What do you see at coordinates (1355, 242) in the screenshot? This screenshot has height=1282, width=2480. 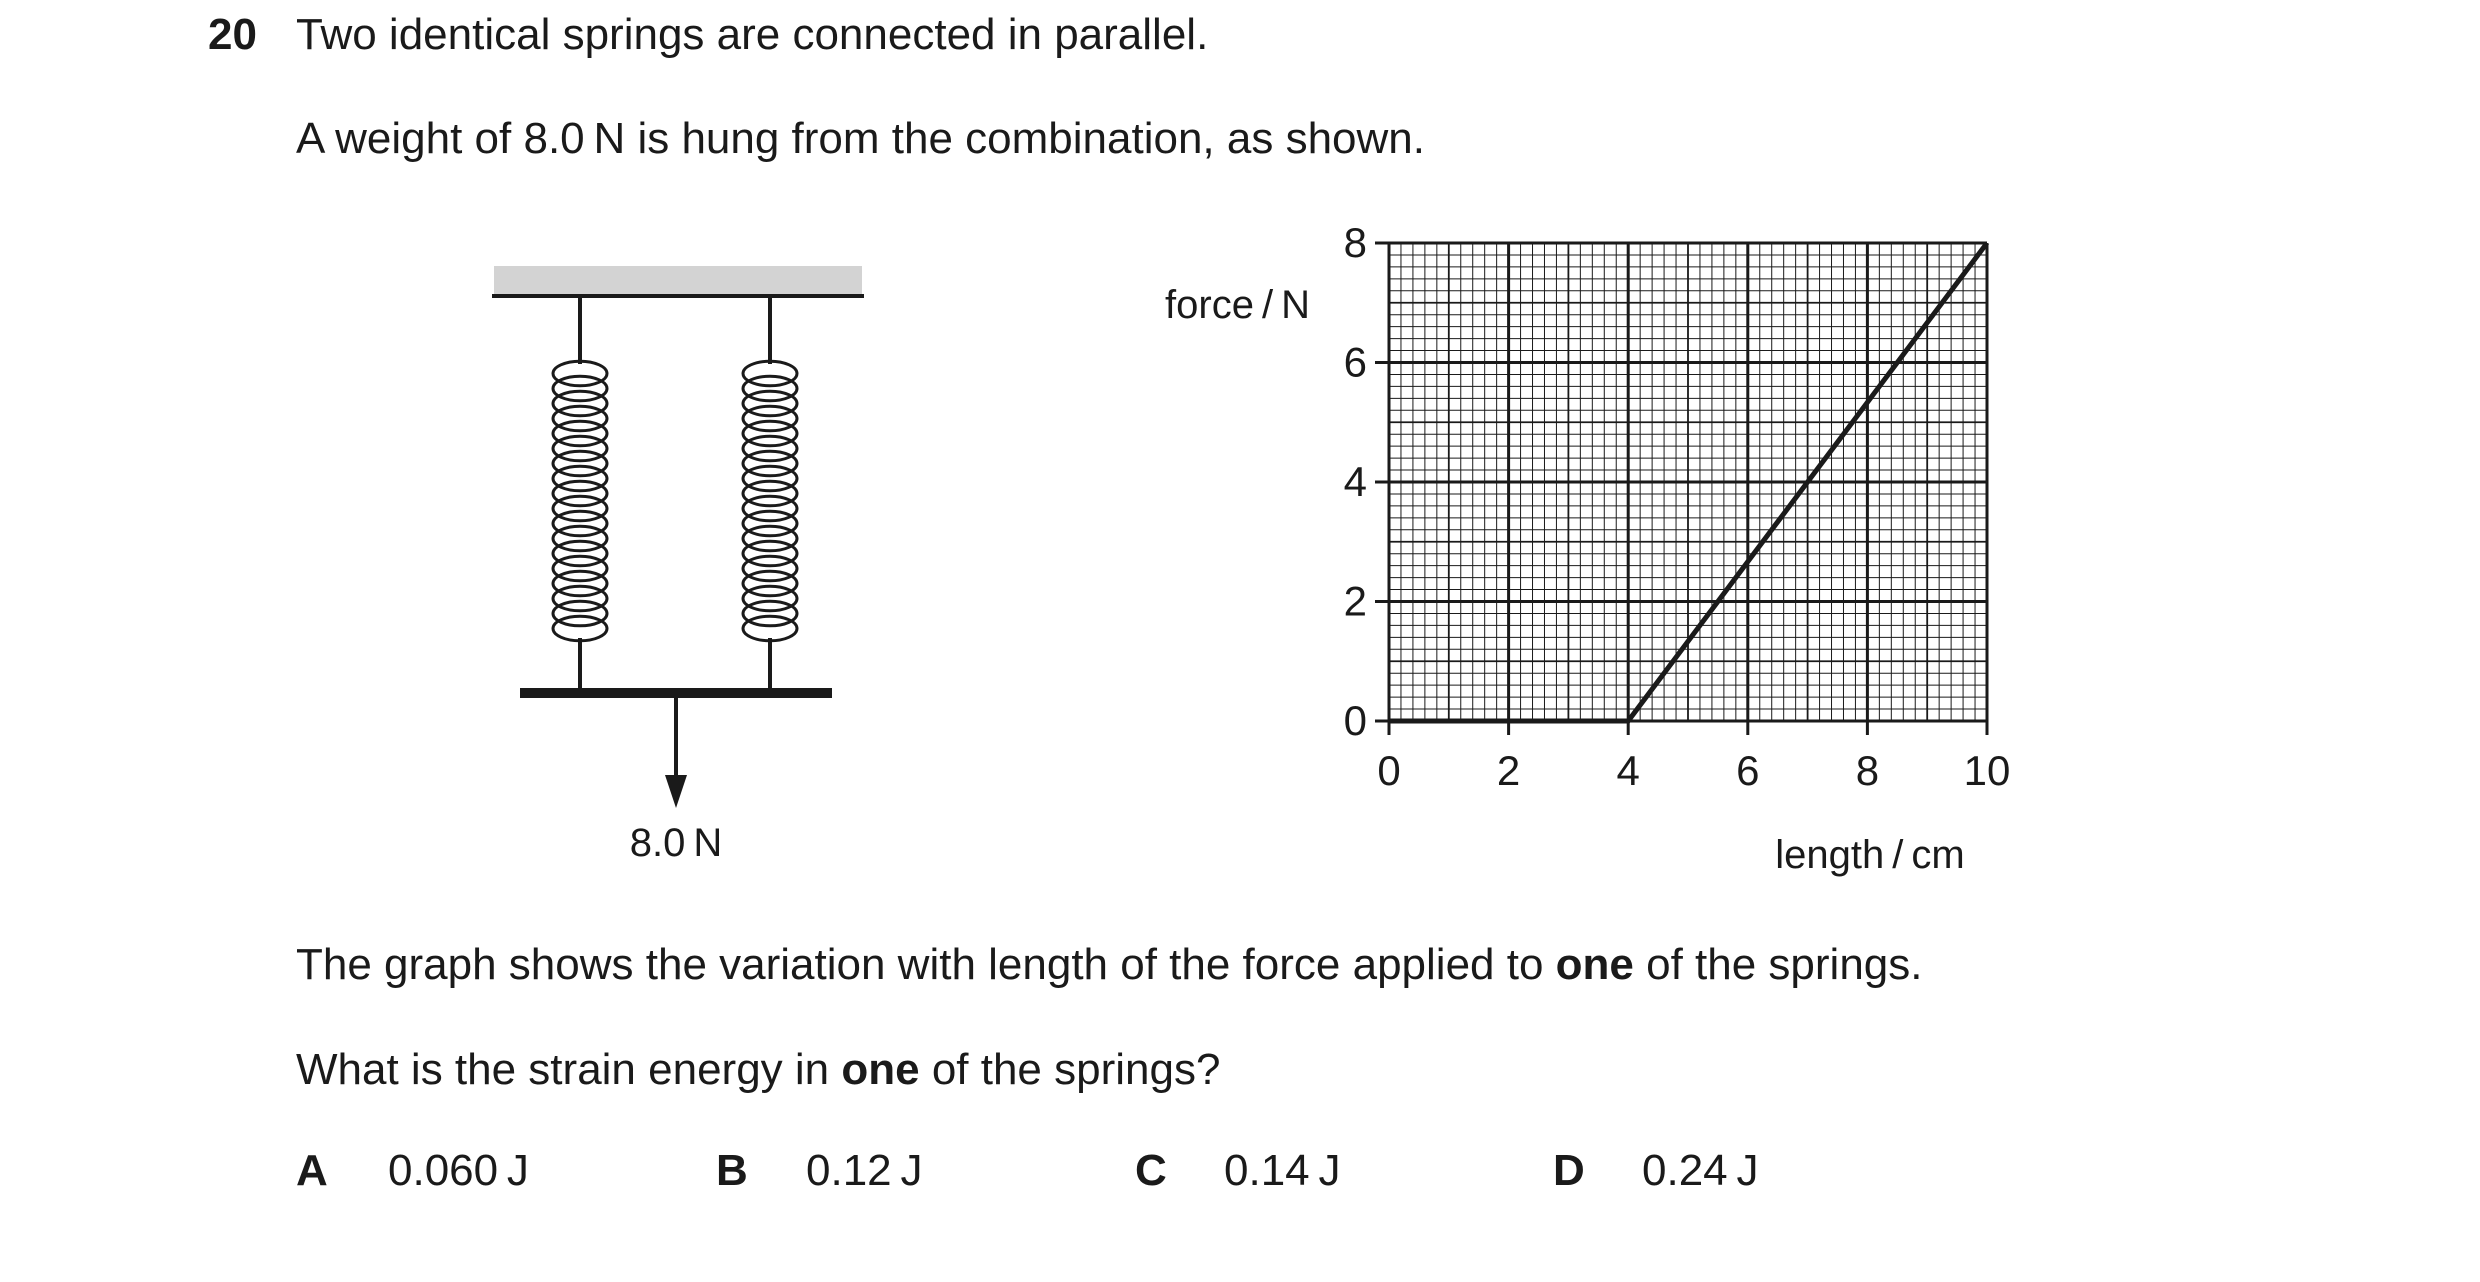 I see `y-tick-label: 8` at bounding box center [1355, 242].